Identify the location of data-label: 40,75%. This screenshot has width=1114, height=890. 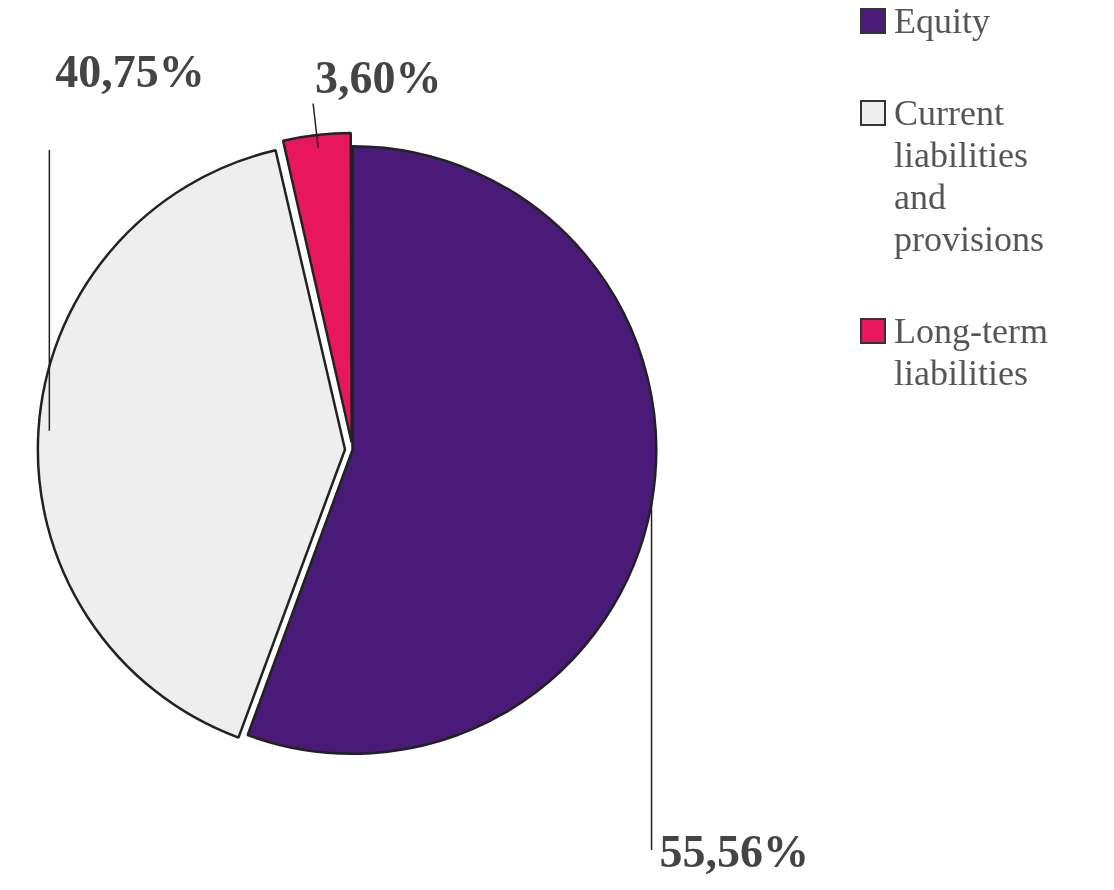
(130, 71).